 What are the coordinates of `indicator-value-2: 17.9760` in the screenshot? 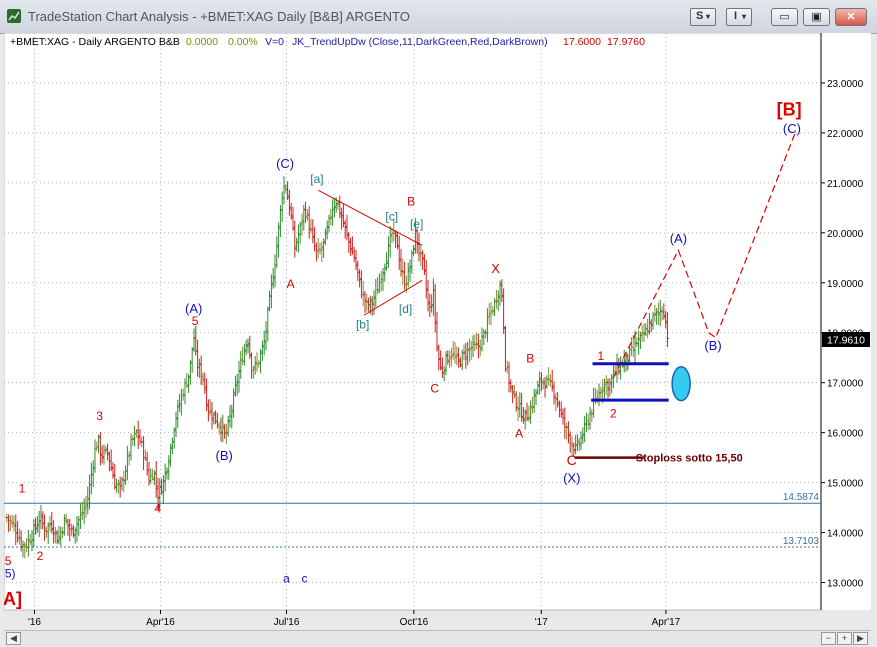 It's located at (626, 42).